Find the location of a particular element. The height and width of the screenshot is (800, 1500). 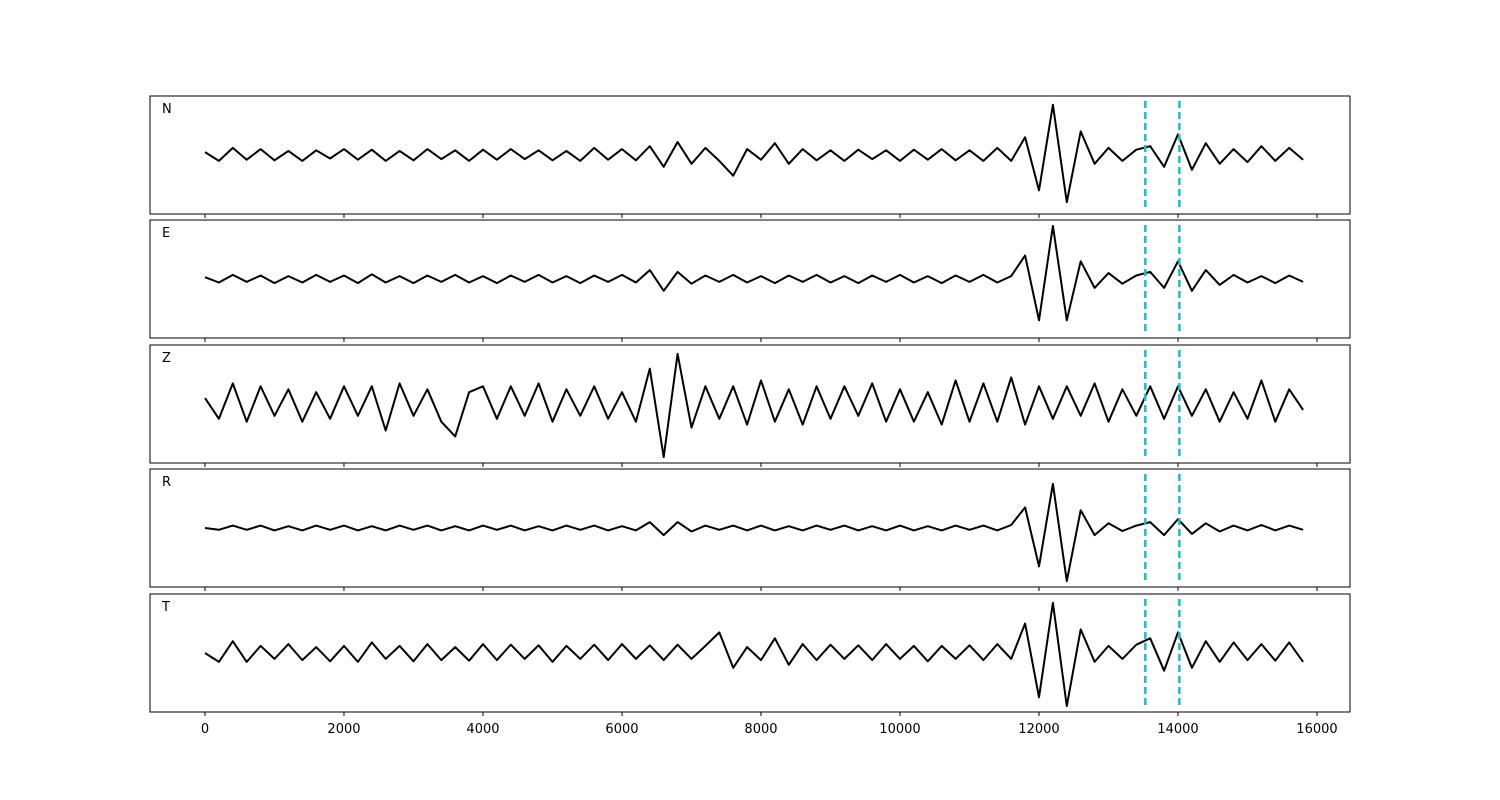

x-tick-label: 0 is located at coordinates (205, 729).